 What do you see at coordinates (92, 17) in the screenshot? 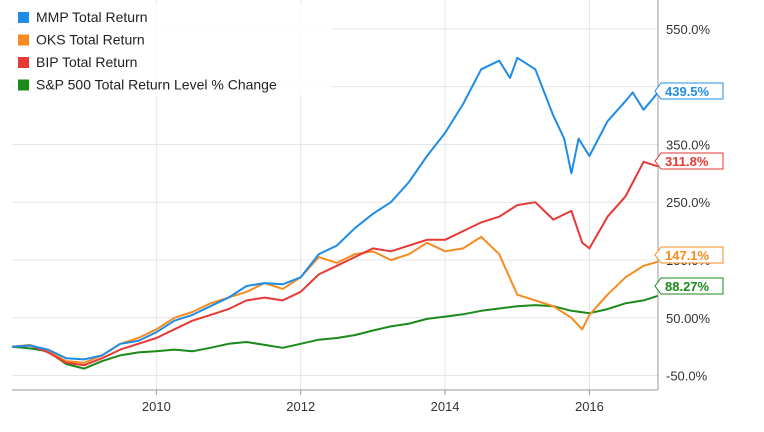
I see `legend-label: MMP Total Return` at bounding box center [92, 17].